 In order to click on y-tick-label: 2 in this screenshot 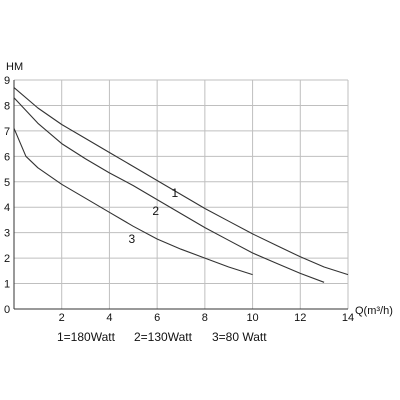, I will do `click(7, 259)`.